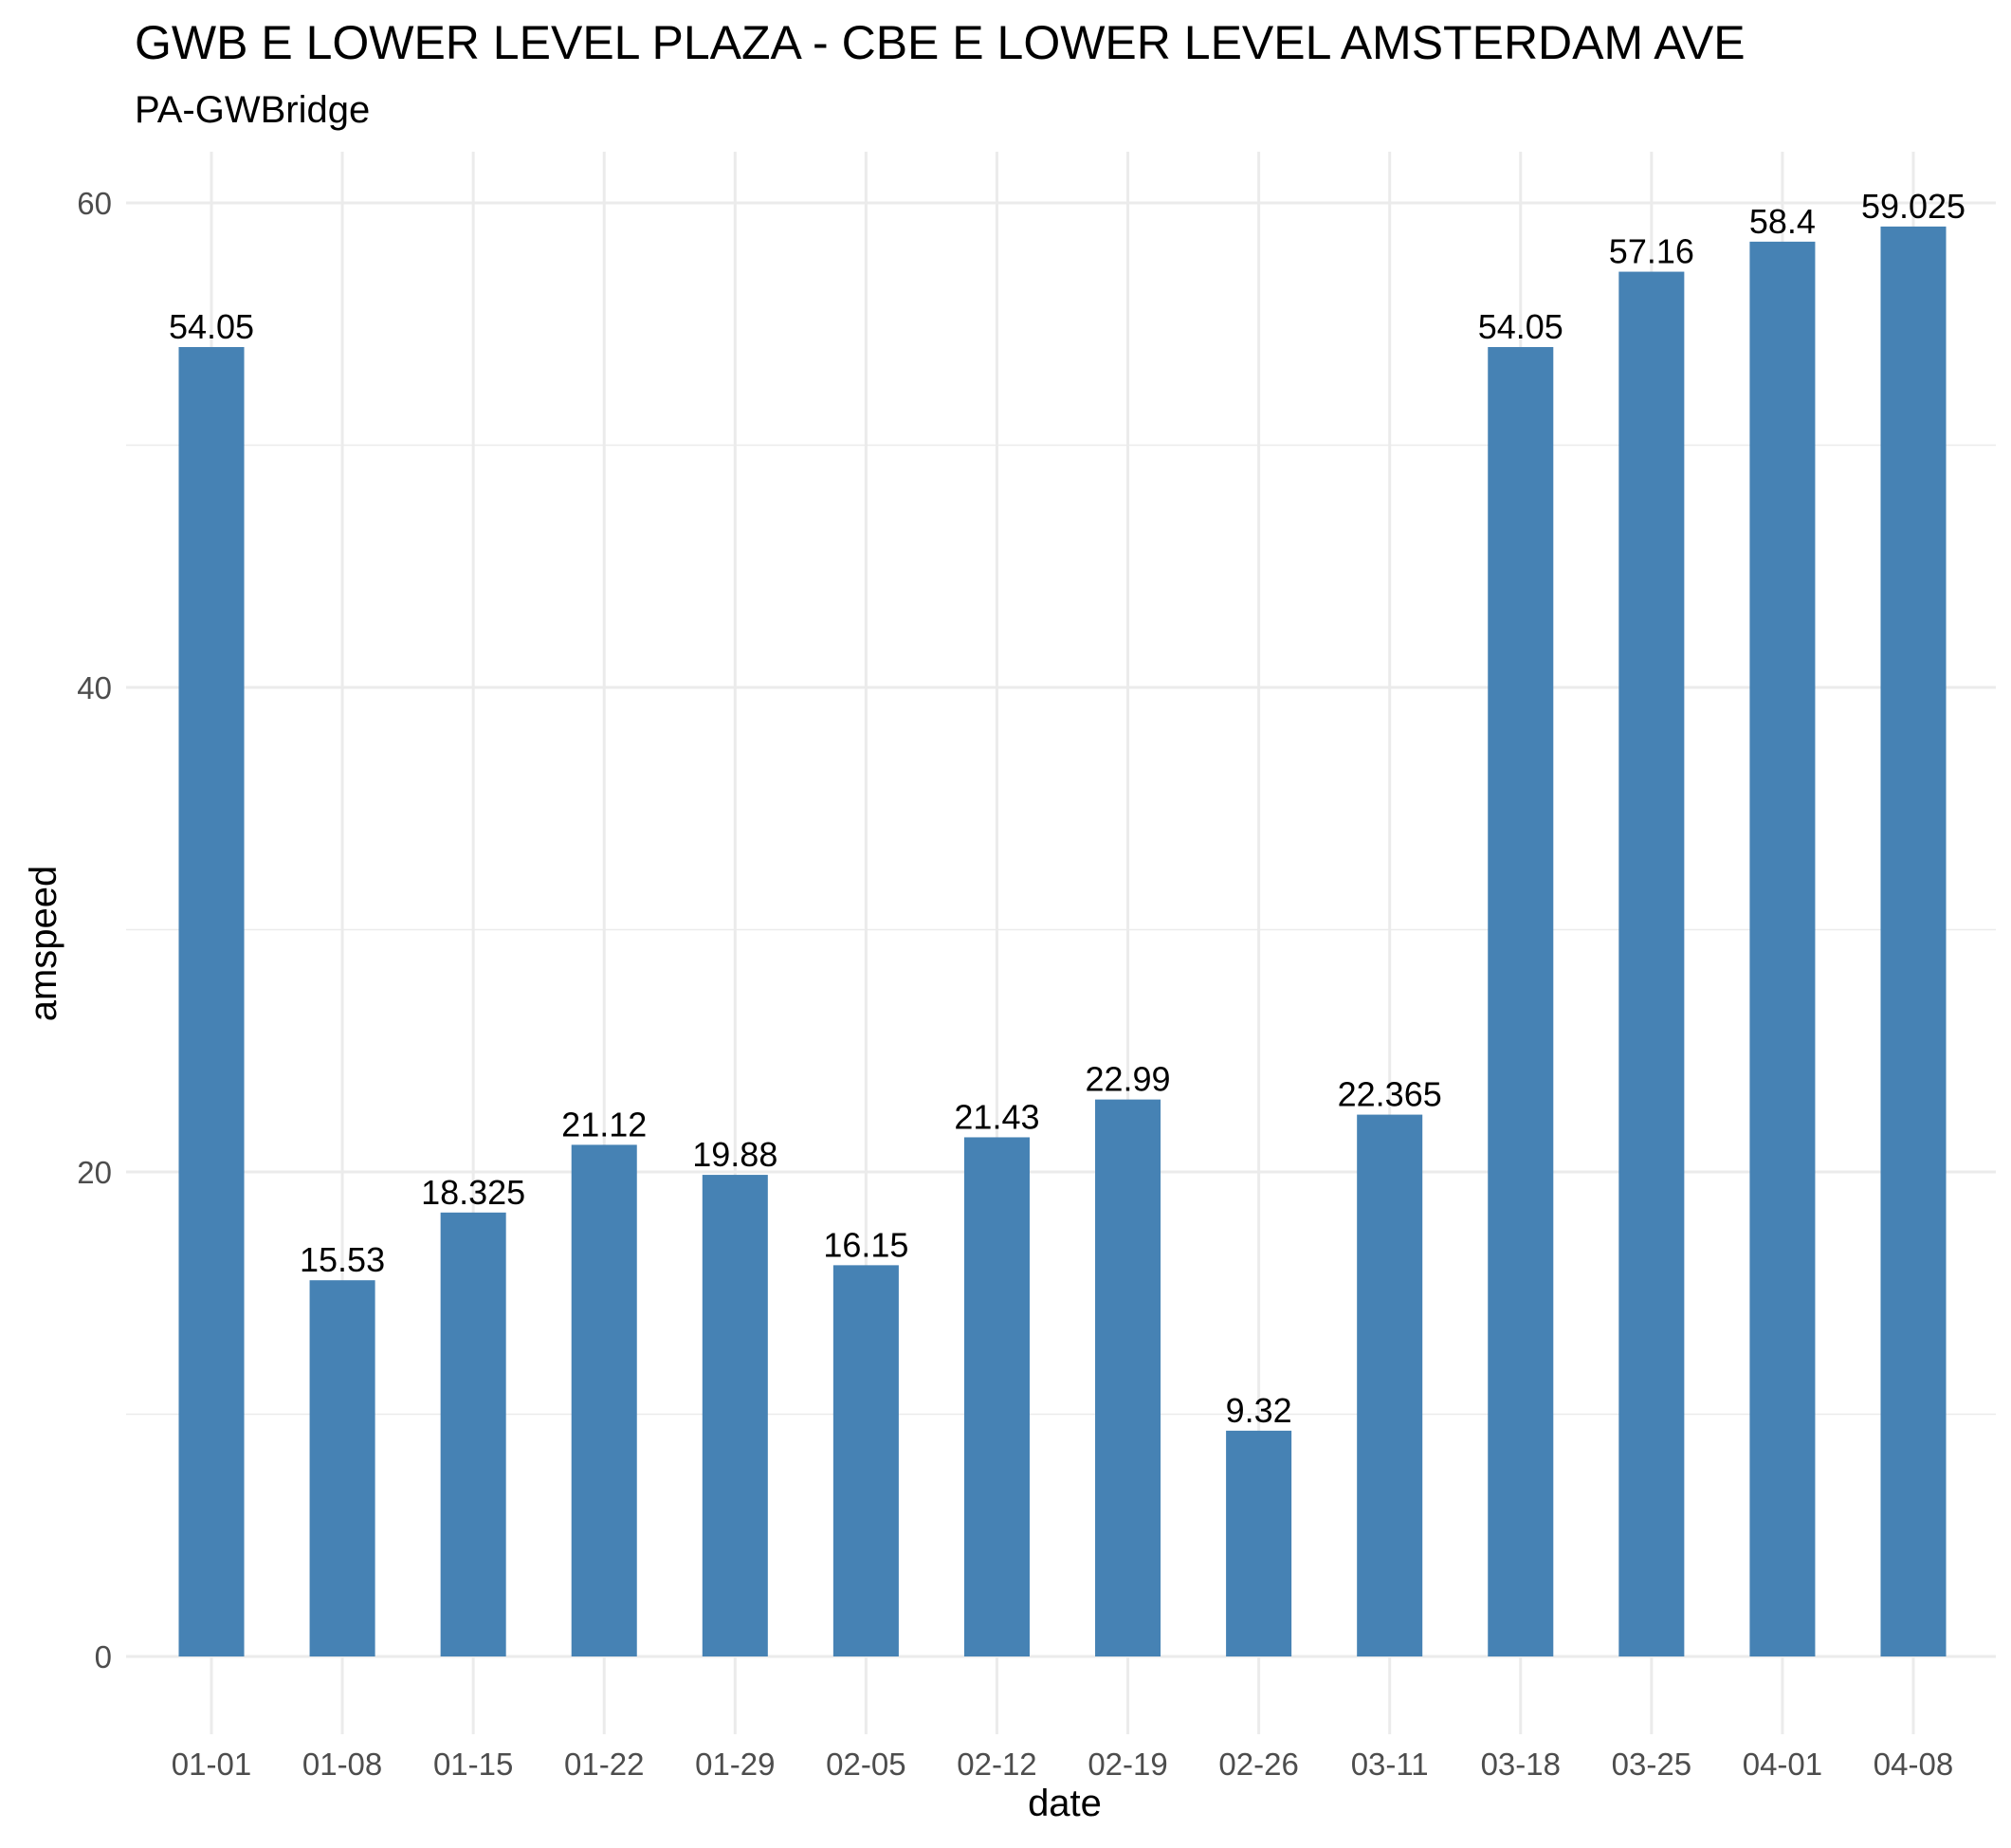 Image resolution: width=2011 pixels, height=1848 pixels. I want to click on chart-subtitle: PA-GWBridge, so click(252, 110).